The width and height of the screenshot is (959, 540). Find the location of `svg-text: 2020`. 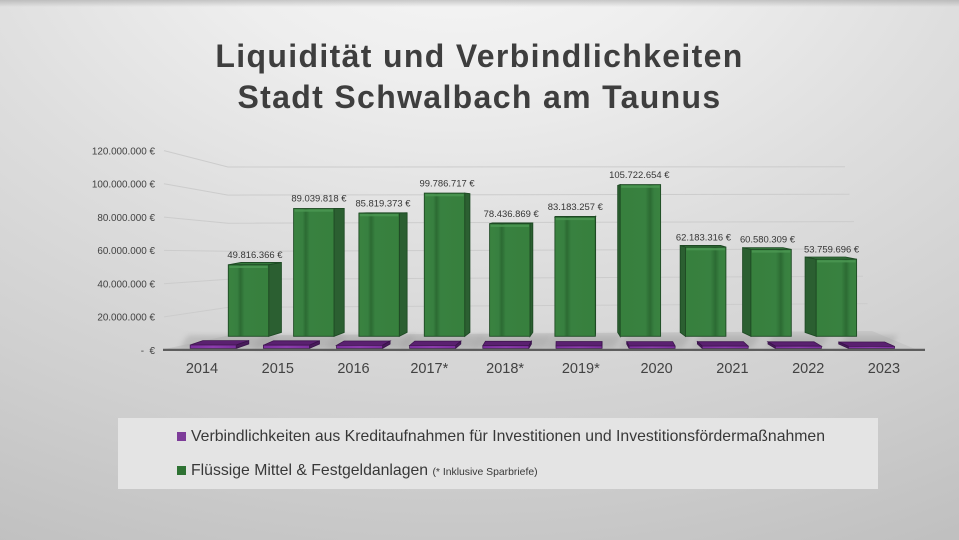

svg-text: 2020 is located at coordinates (656, 369).